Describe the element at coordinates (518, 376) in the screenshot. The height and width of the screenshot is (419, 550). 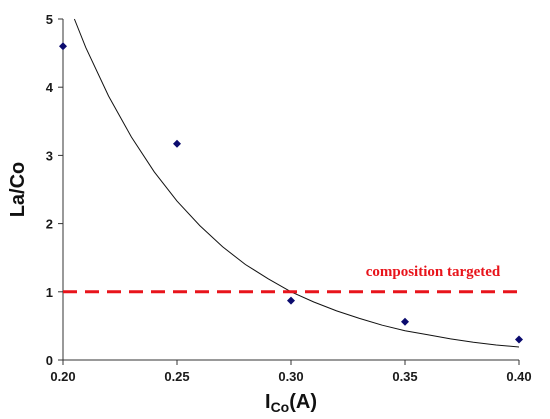
I see `x-tick-label: 0.40` at that location.